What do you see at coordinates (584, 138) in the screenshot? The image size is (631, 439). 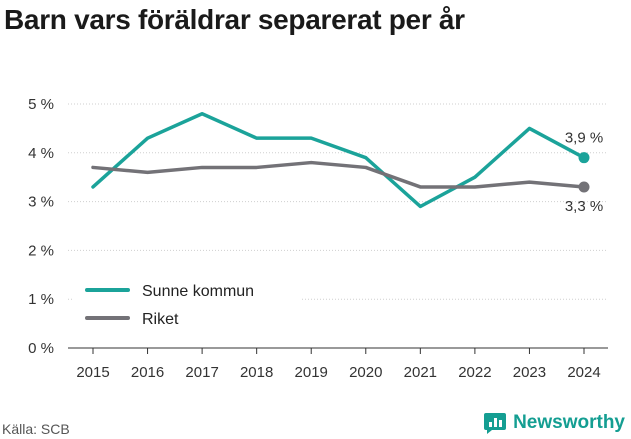 I see `end-label: 3,9 %` at bounding box center [584, 138].